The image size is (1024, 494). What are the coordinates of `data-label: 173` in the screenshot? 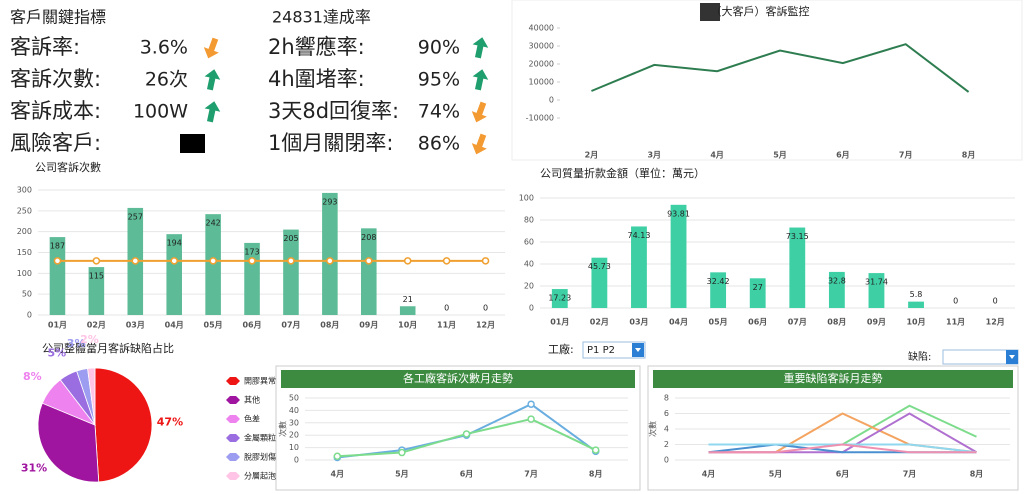 It's located at (251, 251).